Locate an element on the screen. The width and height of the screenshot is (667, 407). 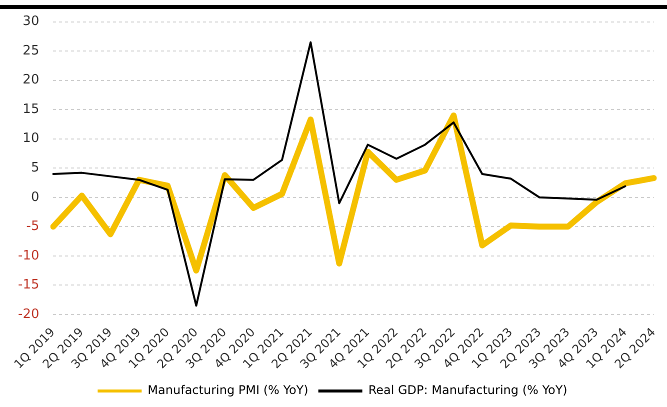
y-tick-label: -15 is located at coordinates (29, 285).